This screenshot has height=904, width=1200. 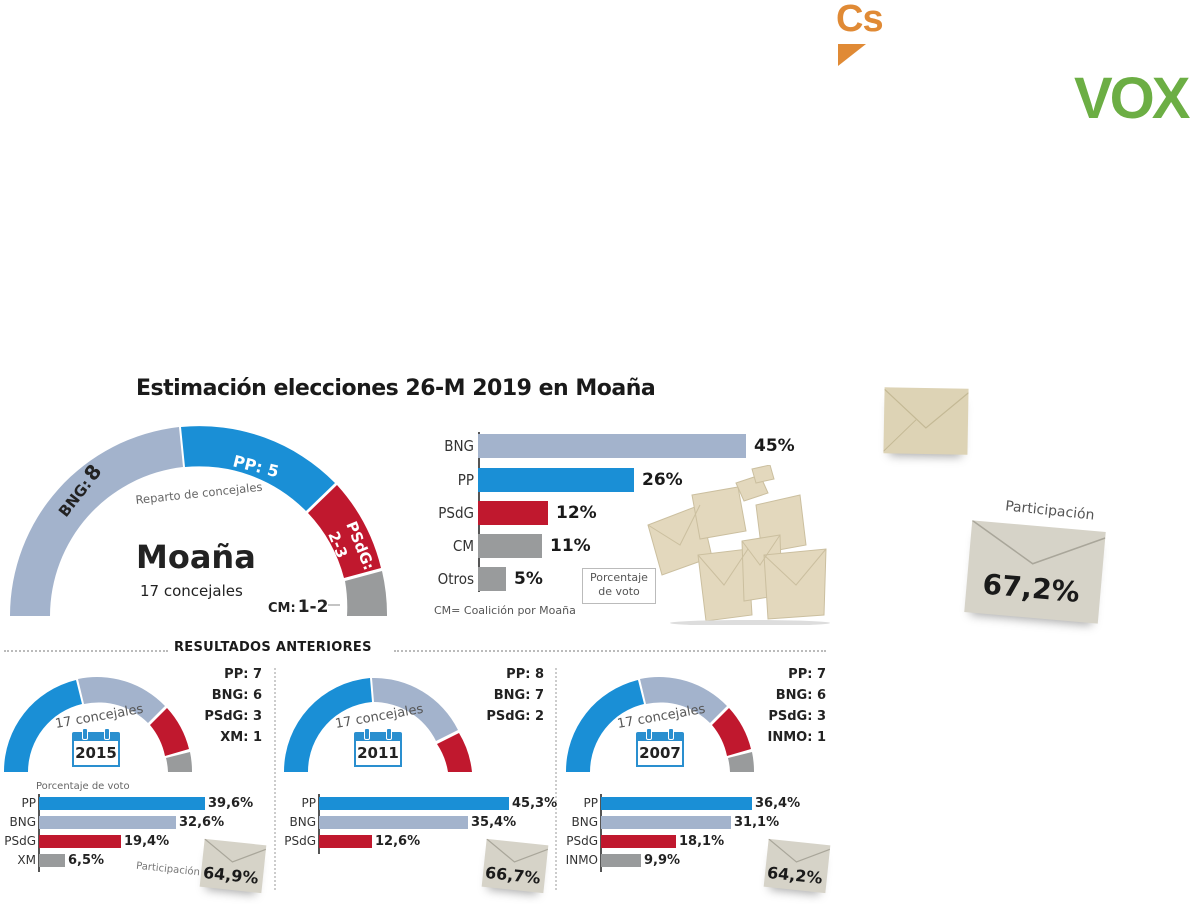 I want to click on bar-row-pp: PP 26%, so click(x=555, y=480).